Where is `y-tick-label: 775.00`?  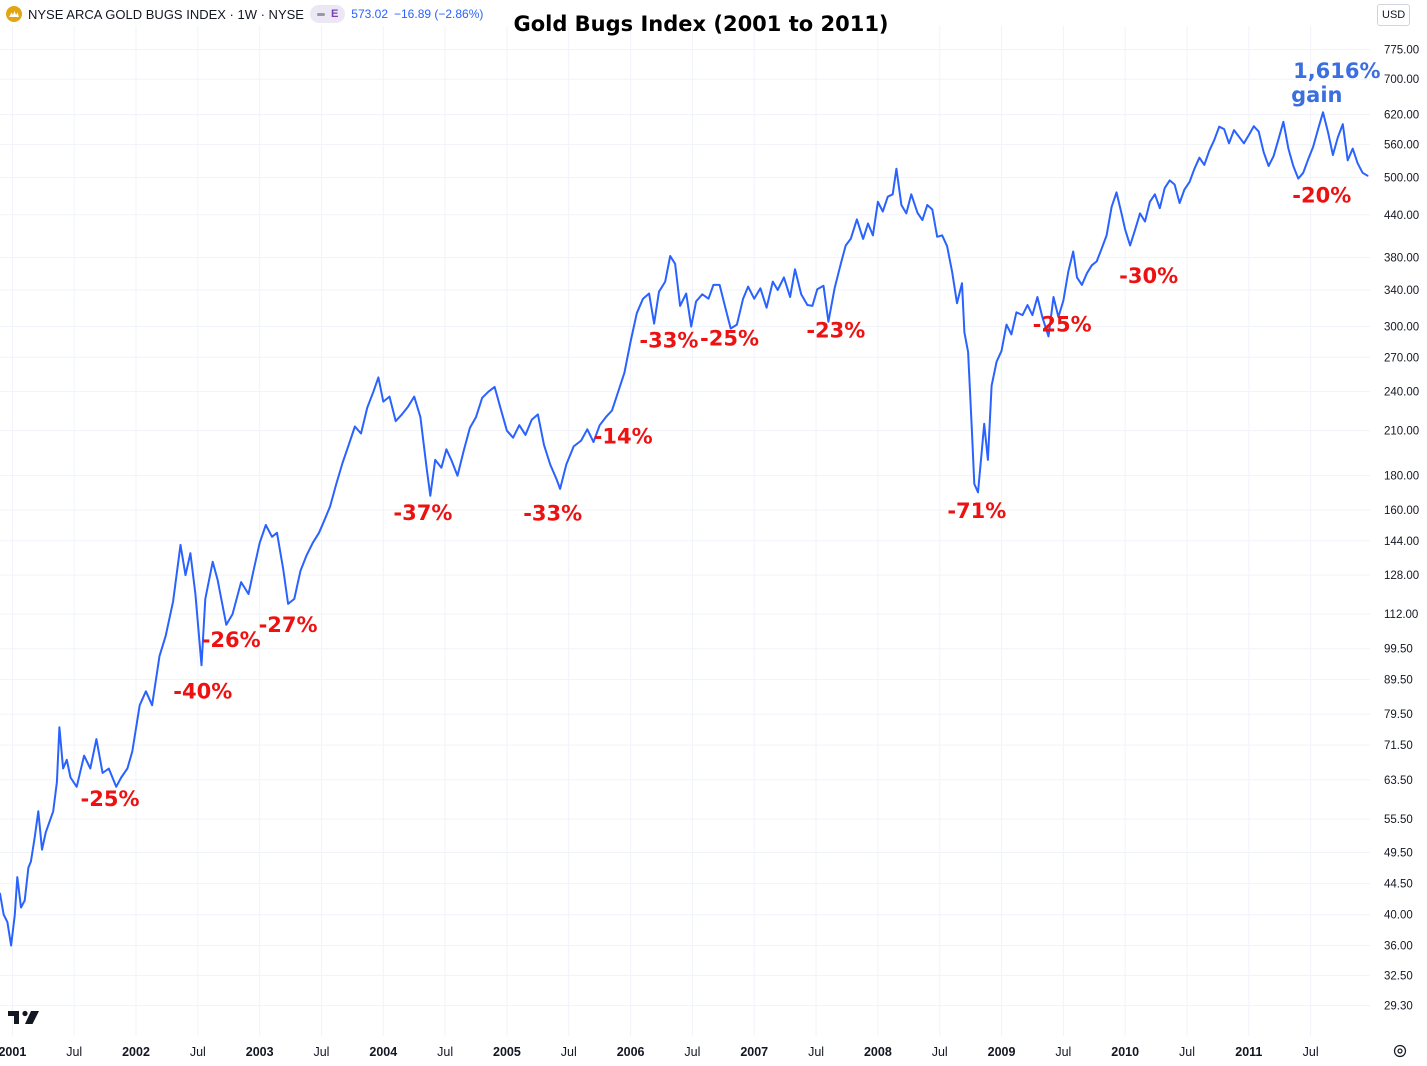 y-tick-label: 775.00 is located at coordinates (1401, 51).